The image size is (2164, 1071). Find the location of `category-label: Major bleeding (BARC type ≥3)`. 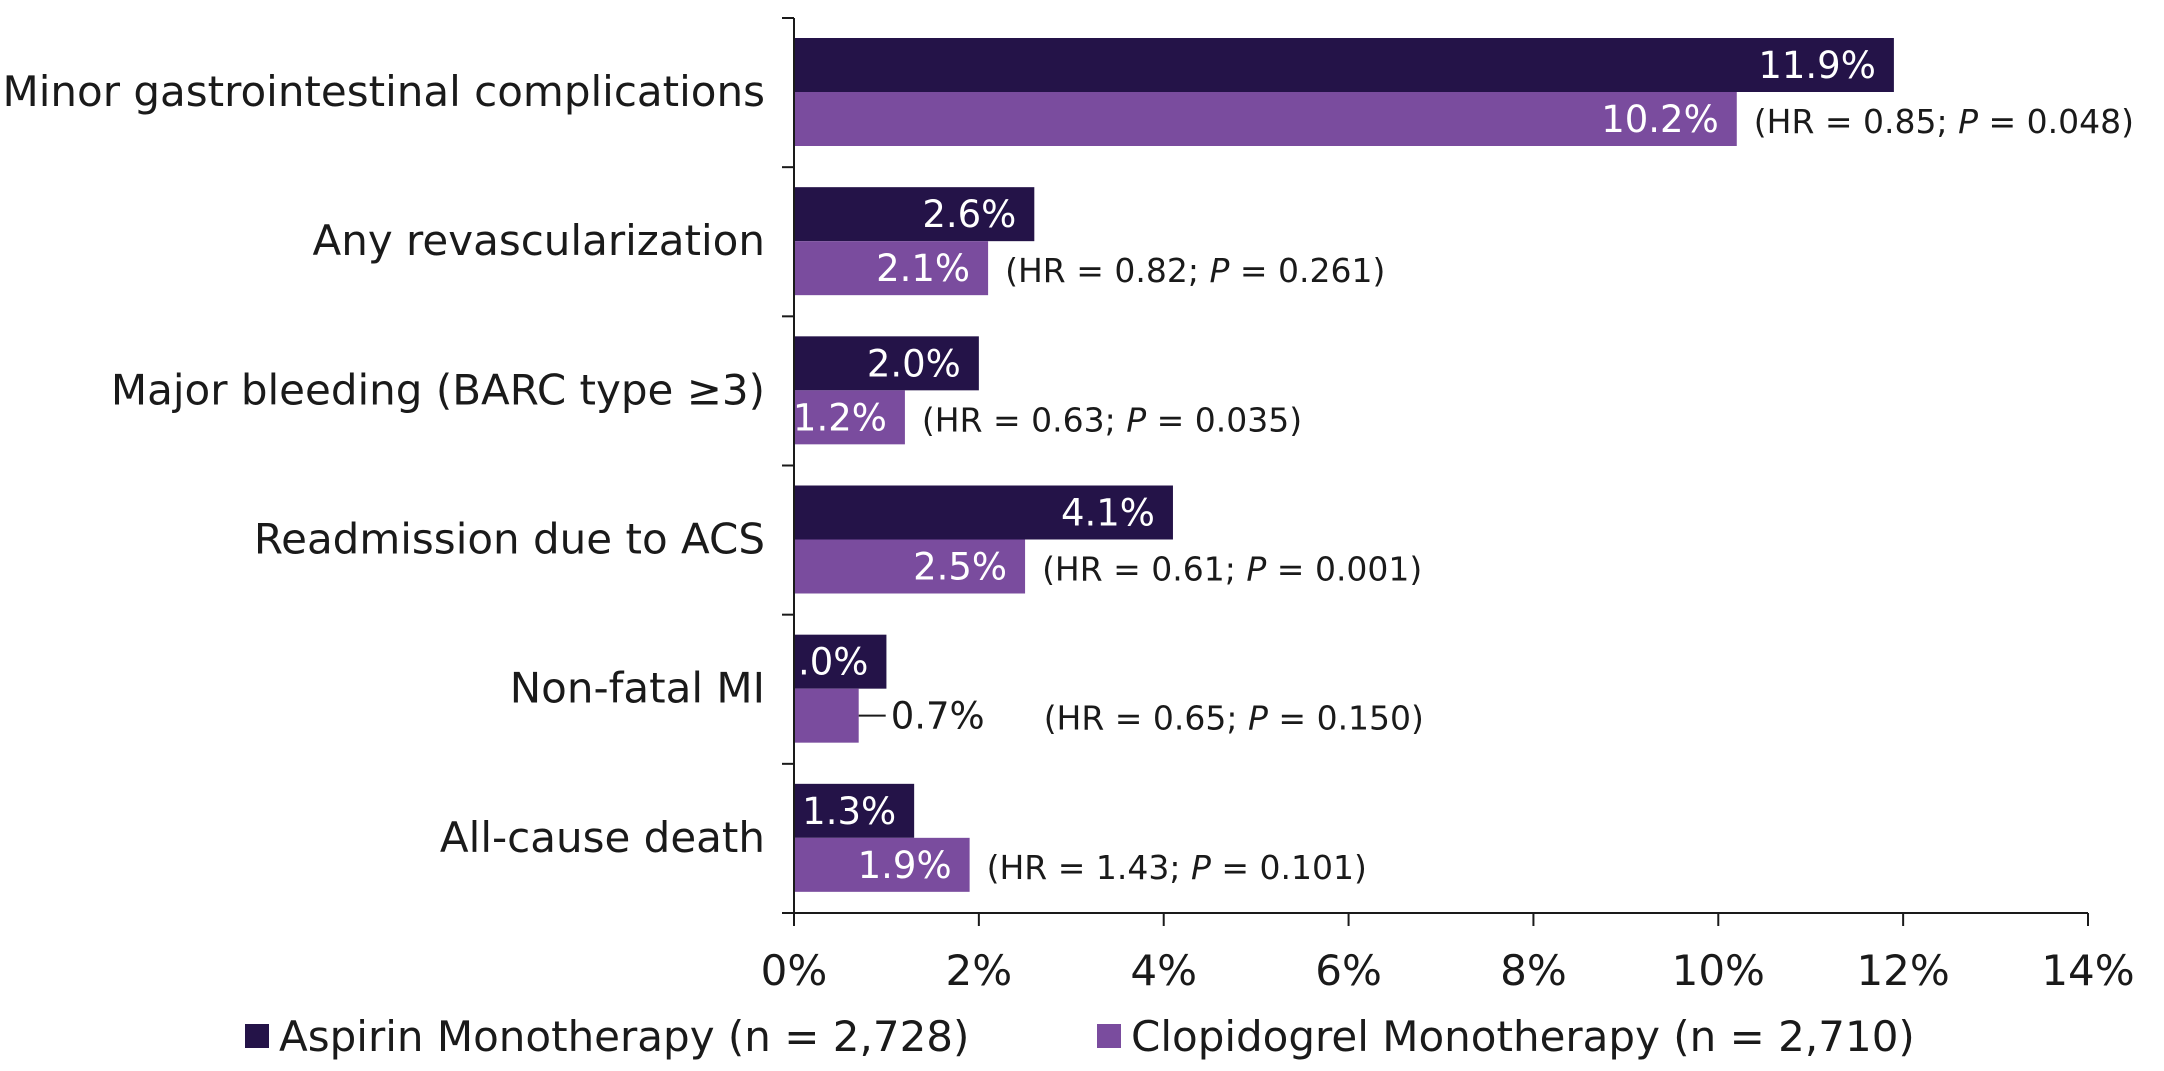

category-label: Major bleeding (BARC type ≥3) is located at coordinates (438, 389).